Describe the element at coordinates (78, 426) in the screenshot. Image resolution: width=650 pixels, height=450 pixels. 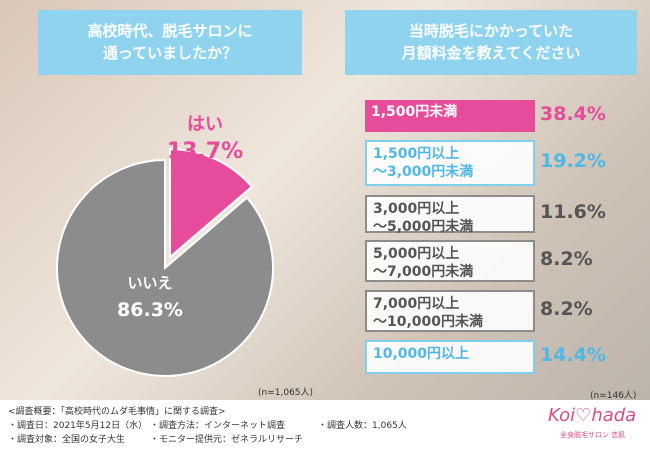
I see `survey-item: ・調査日：2021年5月12日（水）` at that location.